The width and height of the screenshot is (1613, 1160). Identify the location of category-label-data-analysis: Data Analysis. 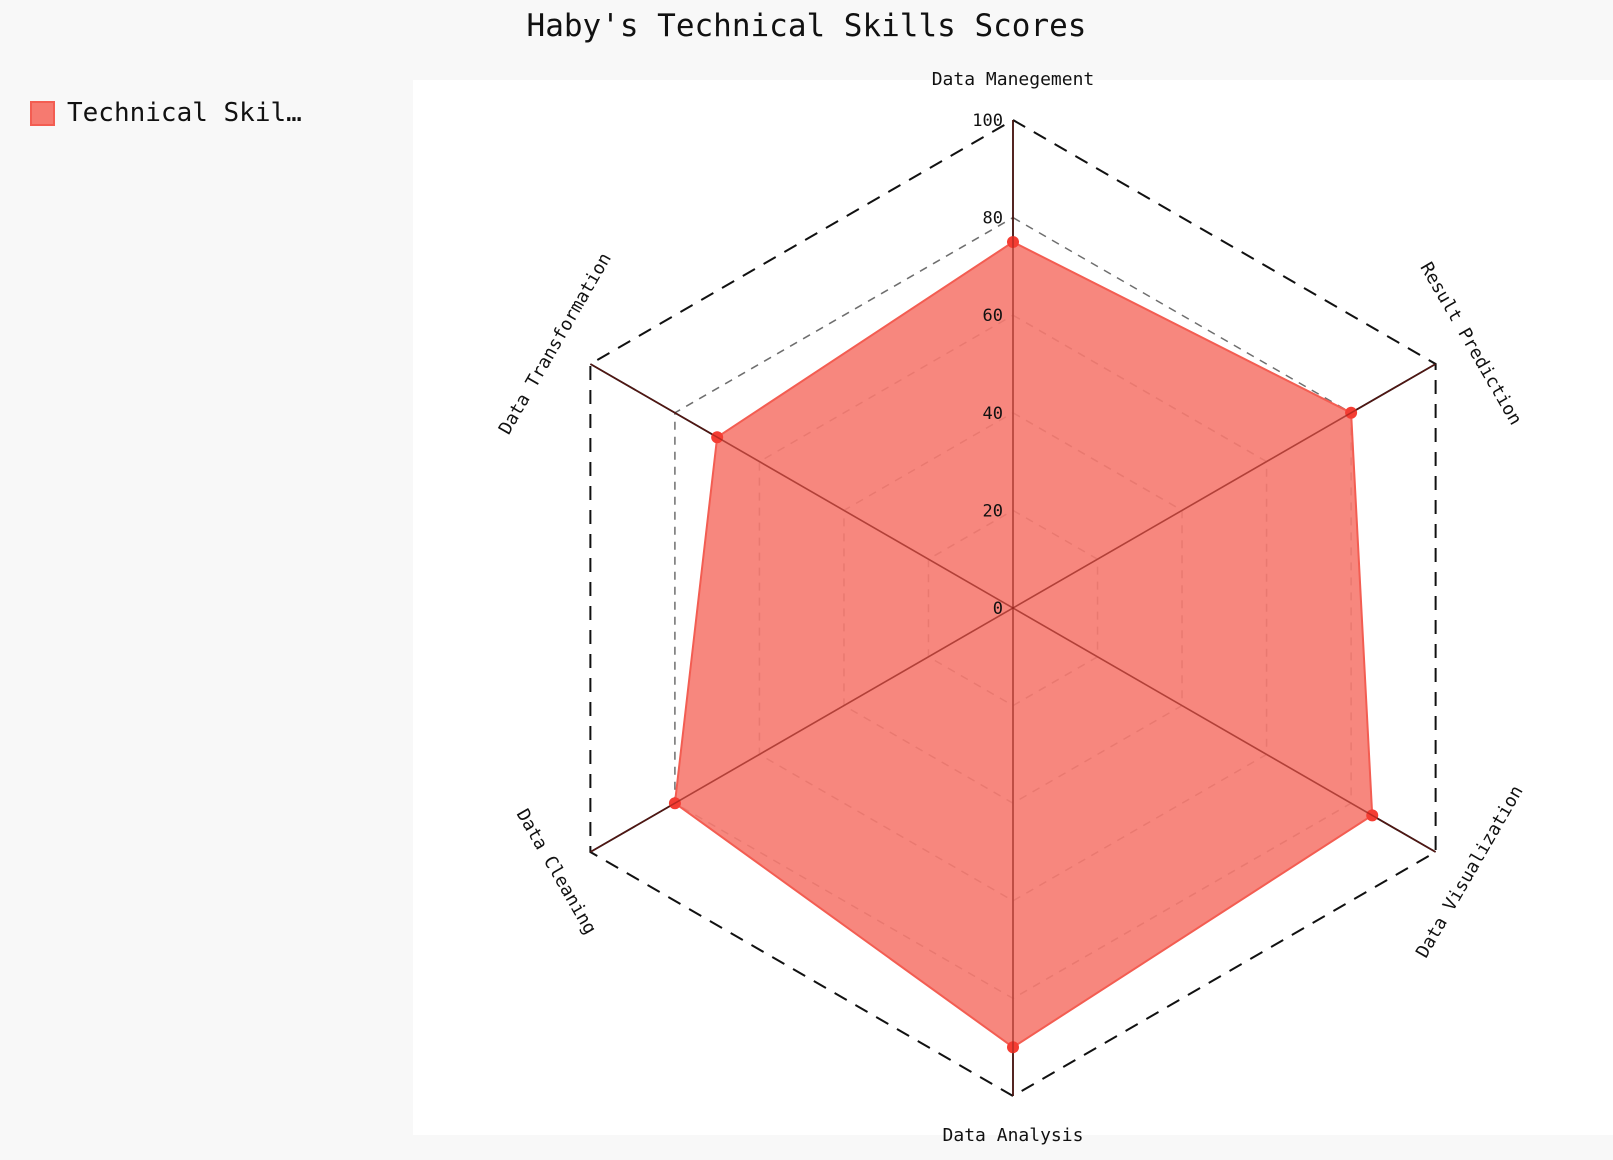
(1013, 1135).